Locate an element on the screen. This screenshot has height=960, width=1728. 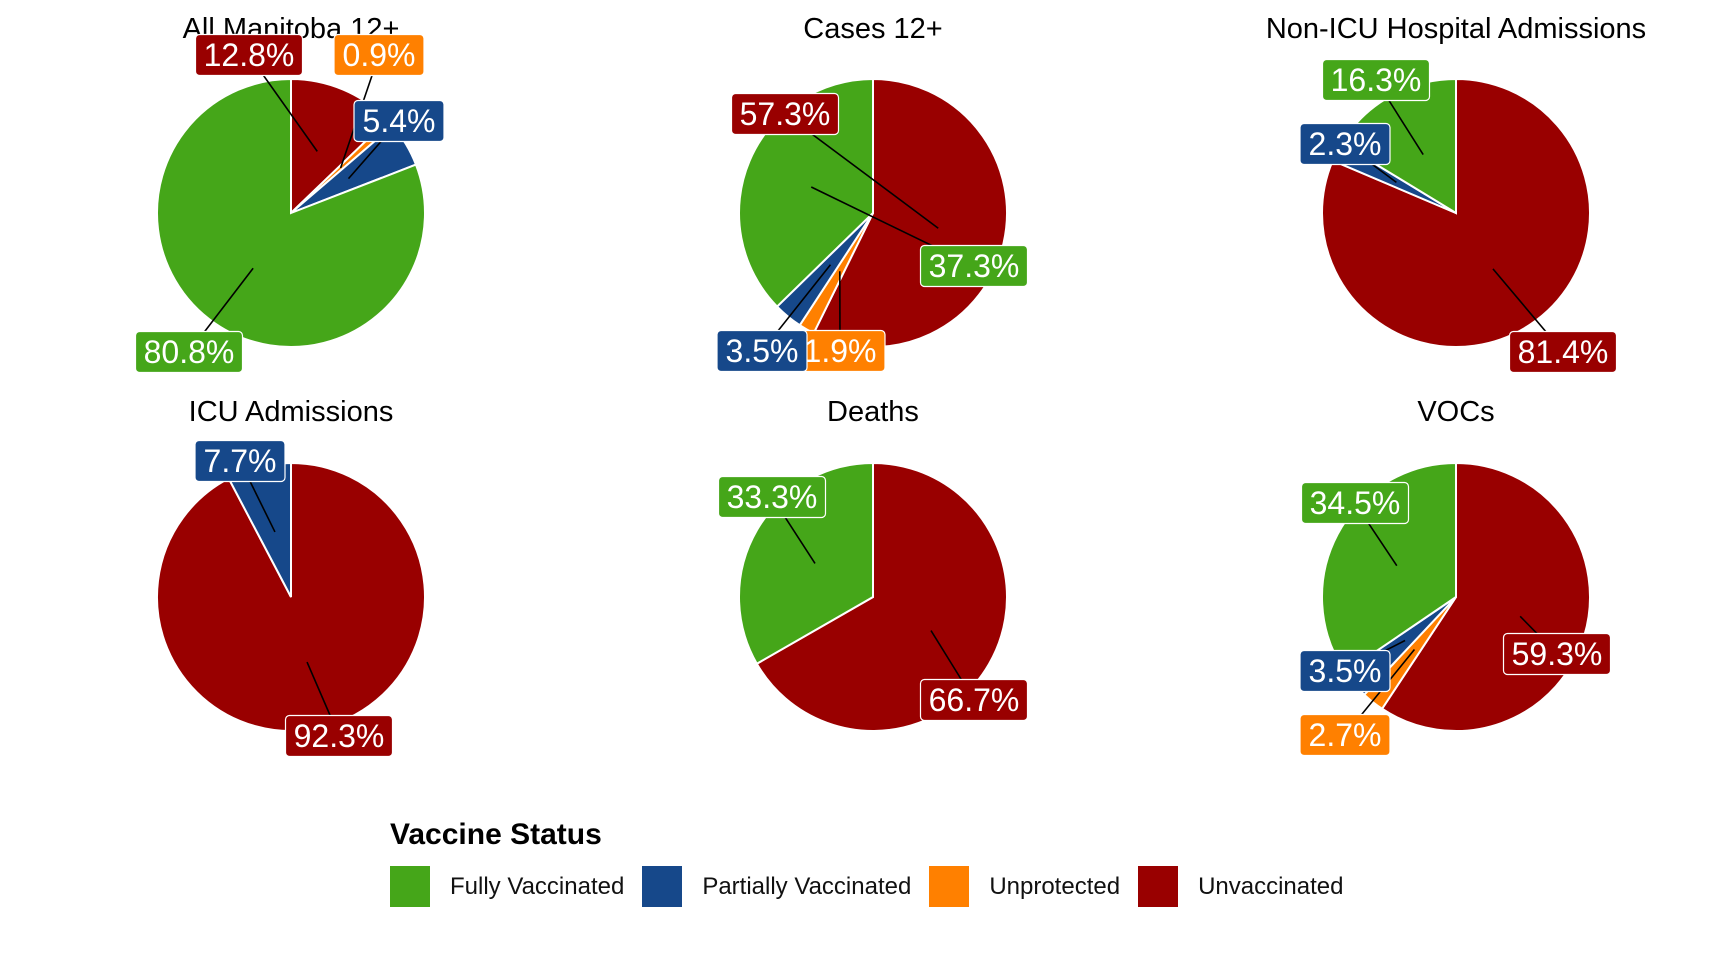
pie-title: ICU Admissions is located at coordinates (291, 412).